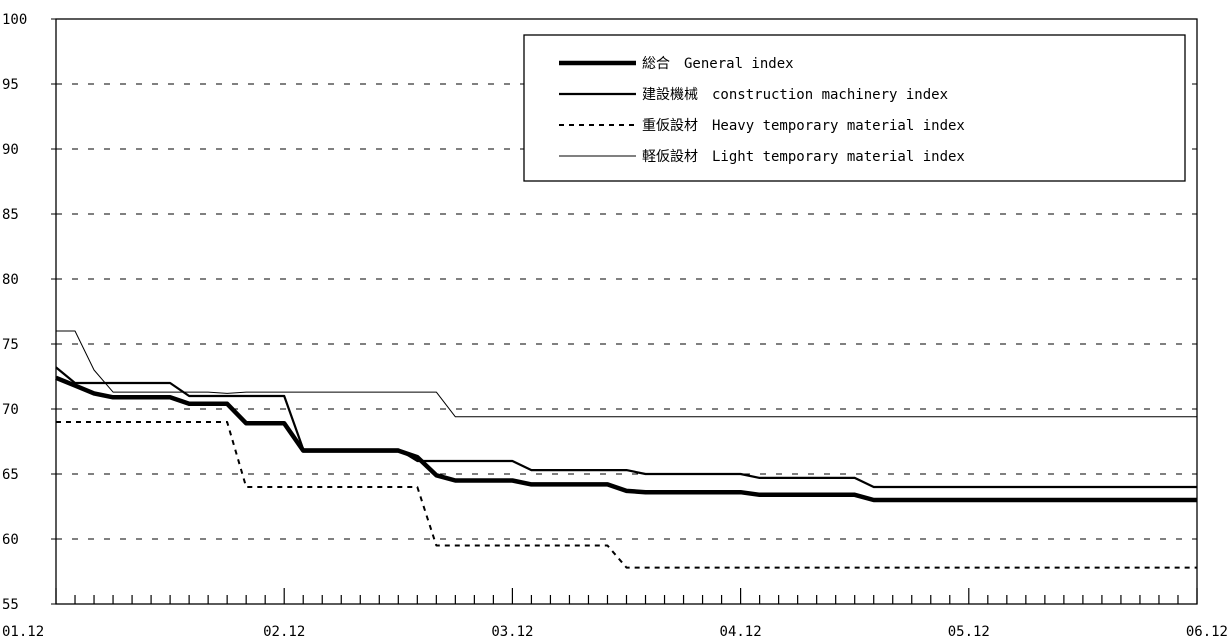 Image resolution: width=1230 pixels, height=642 pixels. Describe the element at coordinates (284, 632) in the screenshot. I see `x-tick-label: 02.12` at that location.